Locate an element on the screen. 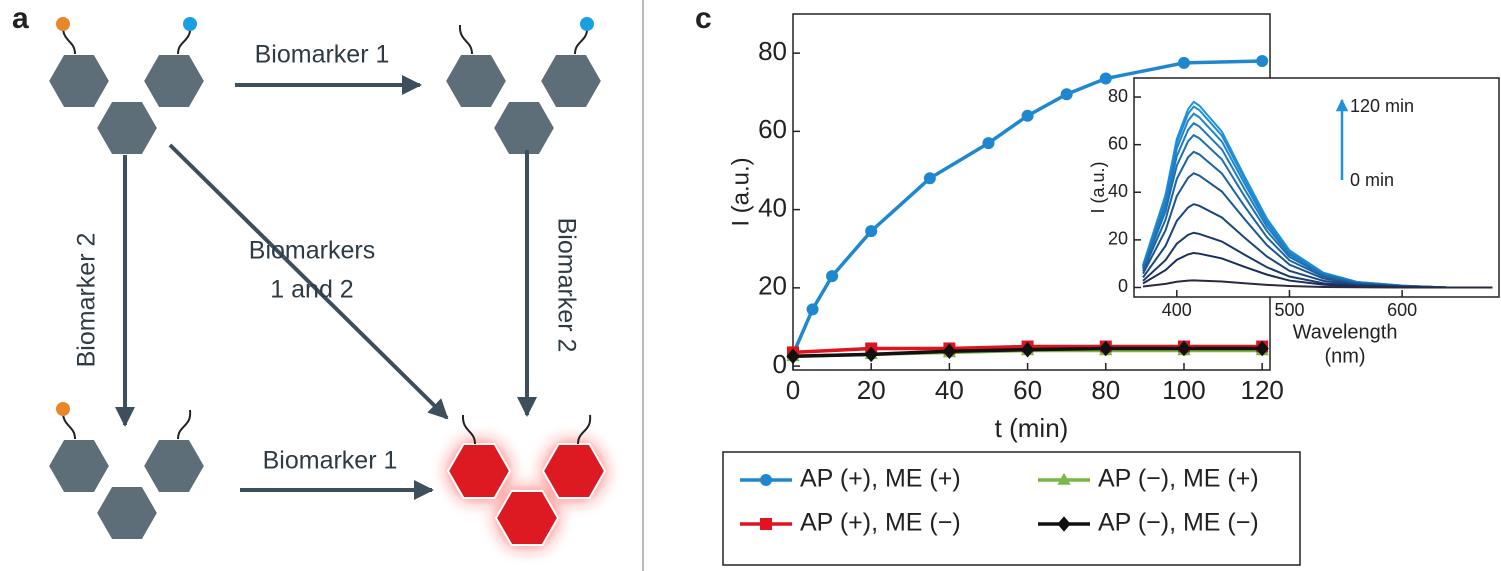 The height and width of the screenshot is (571, 1501). x-tick-label: 400 is located at coordinates (1177, 310).